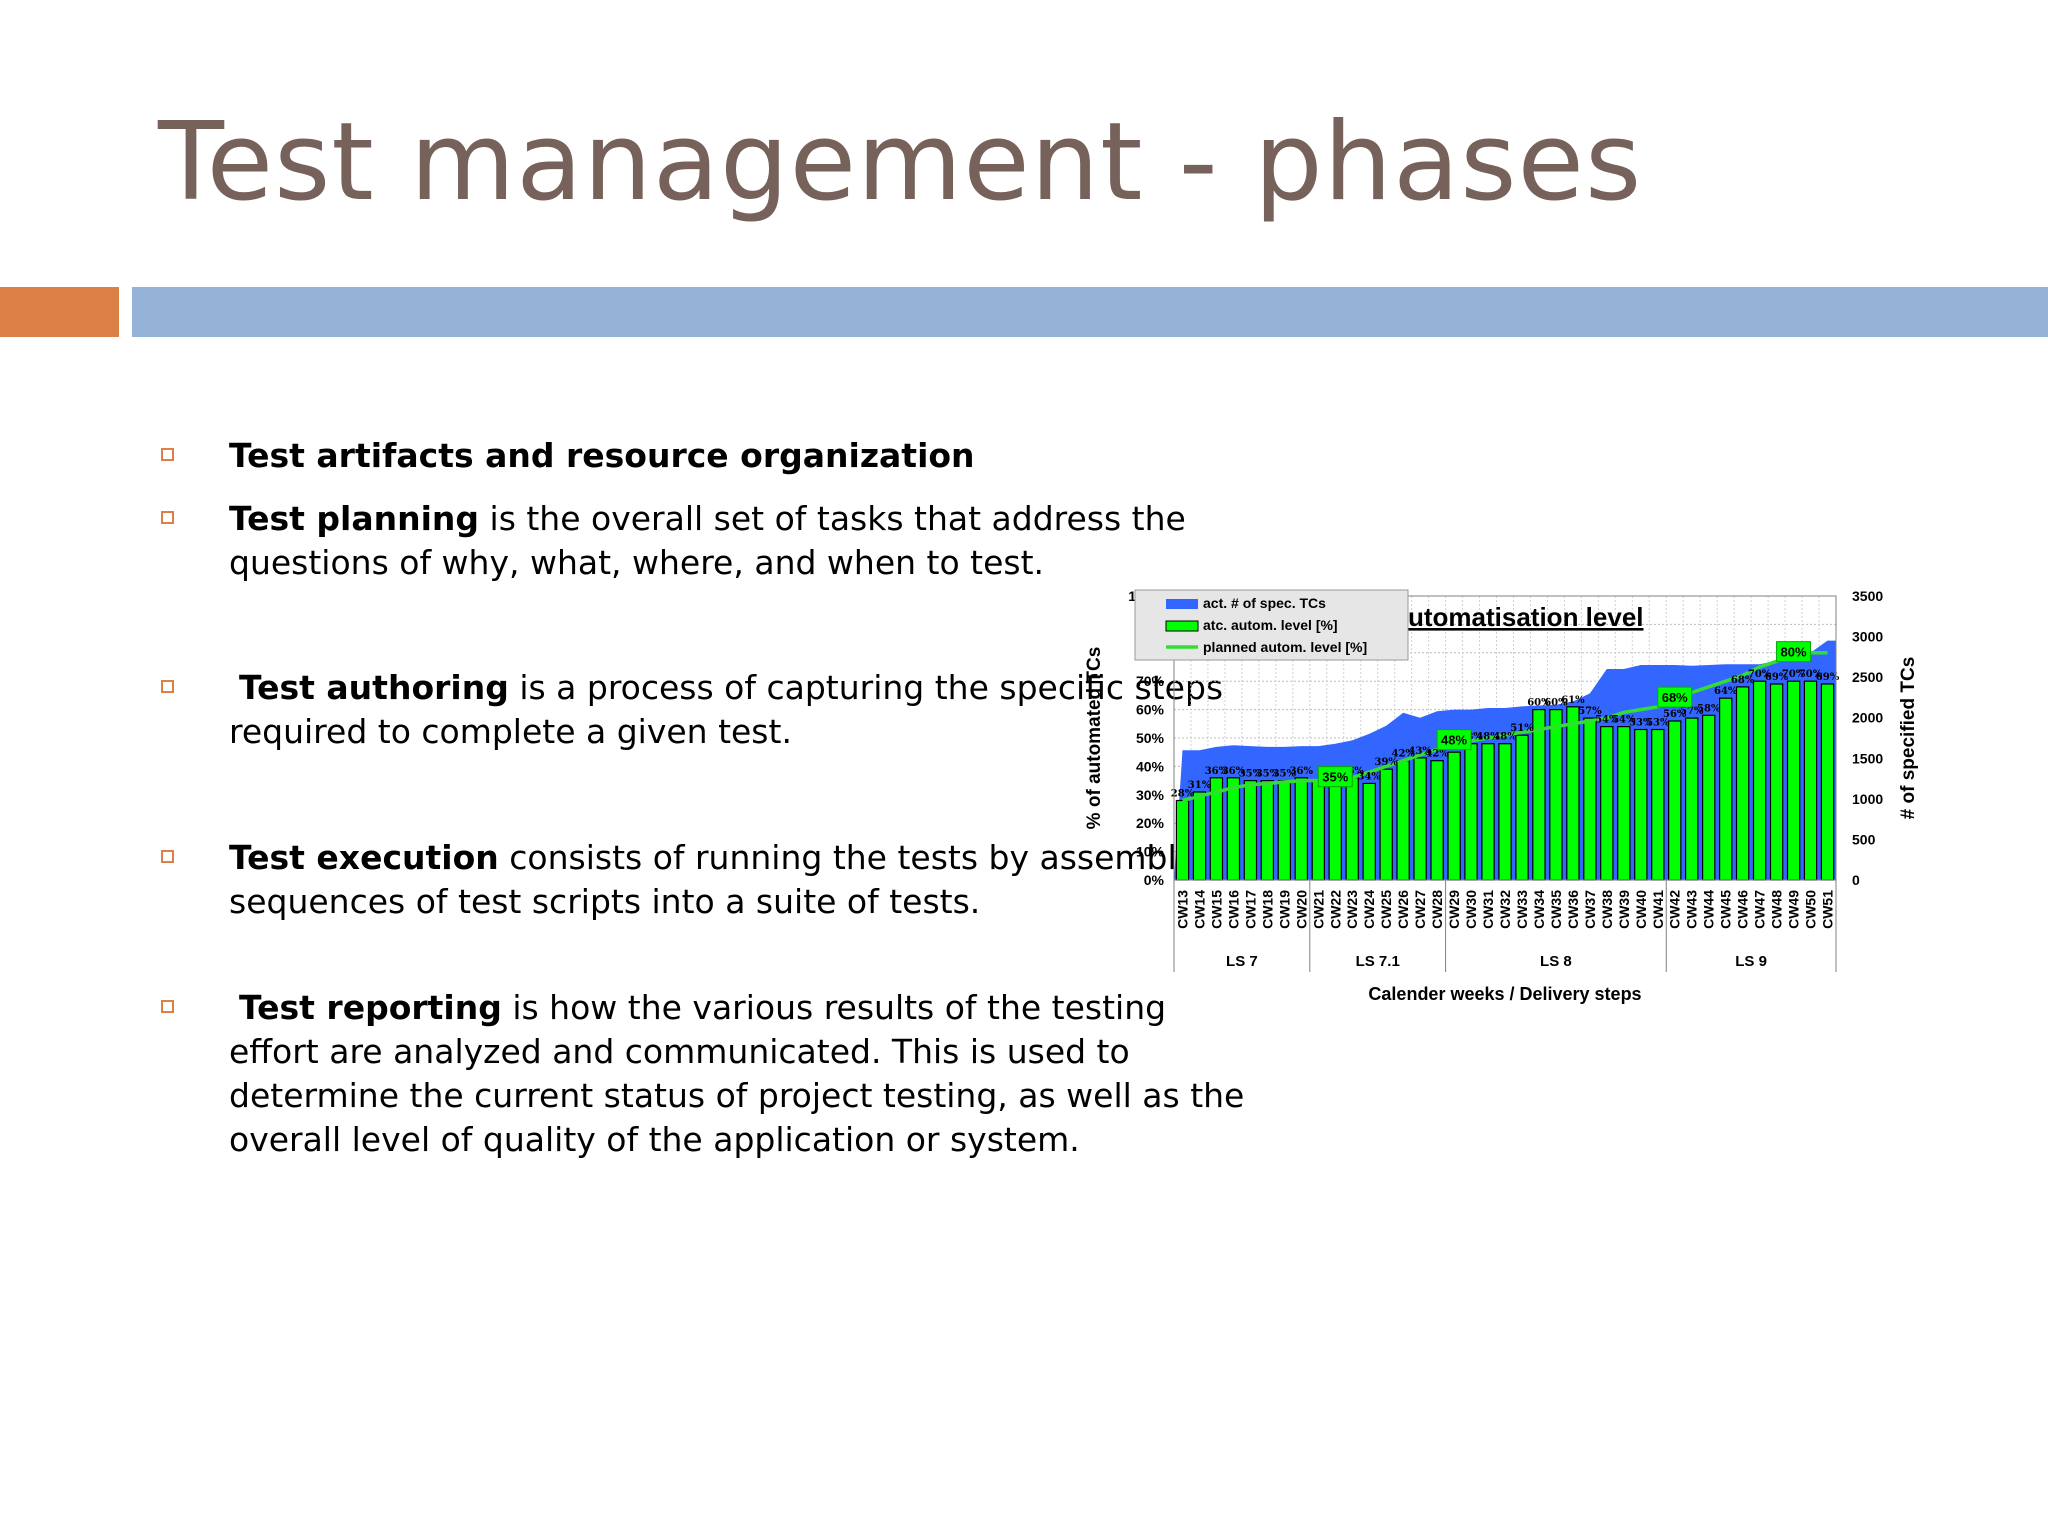 This screenshot has height=1536, width=2048. What do you see at coordinates (1437, 754) in the screenshot?
I see `bar-data-label: 42%` at bounding box center [1437, 754].